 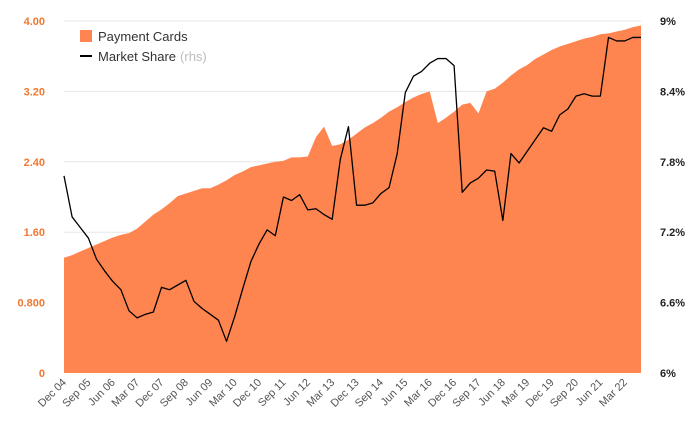 I want to click on legend-label-market-share: Market Share, so click(x=137, y=56).